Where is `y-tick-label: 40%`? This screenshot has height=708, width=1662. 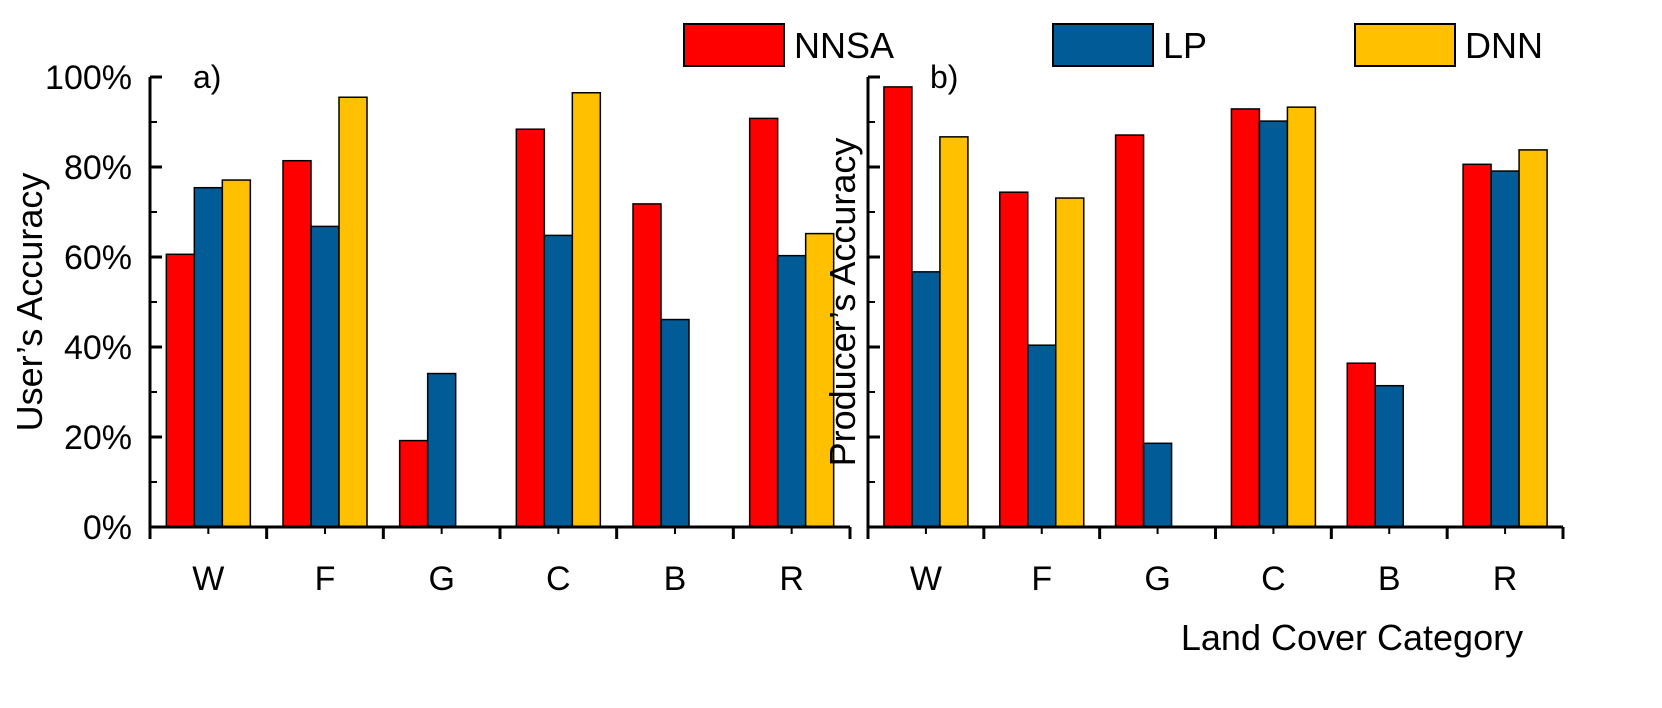 y-tick-label: 40% is located at coordinates (98, 348).